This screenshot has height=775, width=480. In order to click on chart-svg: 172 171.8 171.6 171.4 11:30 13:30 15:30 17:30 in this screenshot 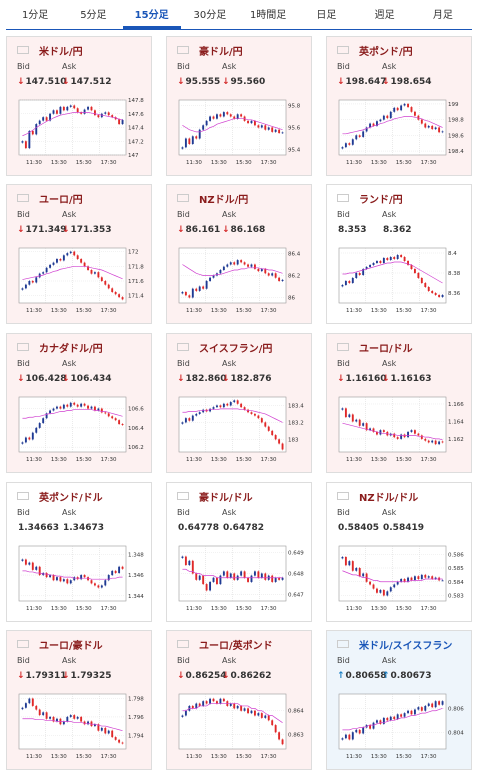, I will do `click(81, 280)`.